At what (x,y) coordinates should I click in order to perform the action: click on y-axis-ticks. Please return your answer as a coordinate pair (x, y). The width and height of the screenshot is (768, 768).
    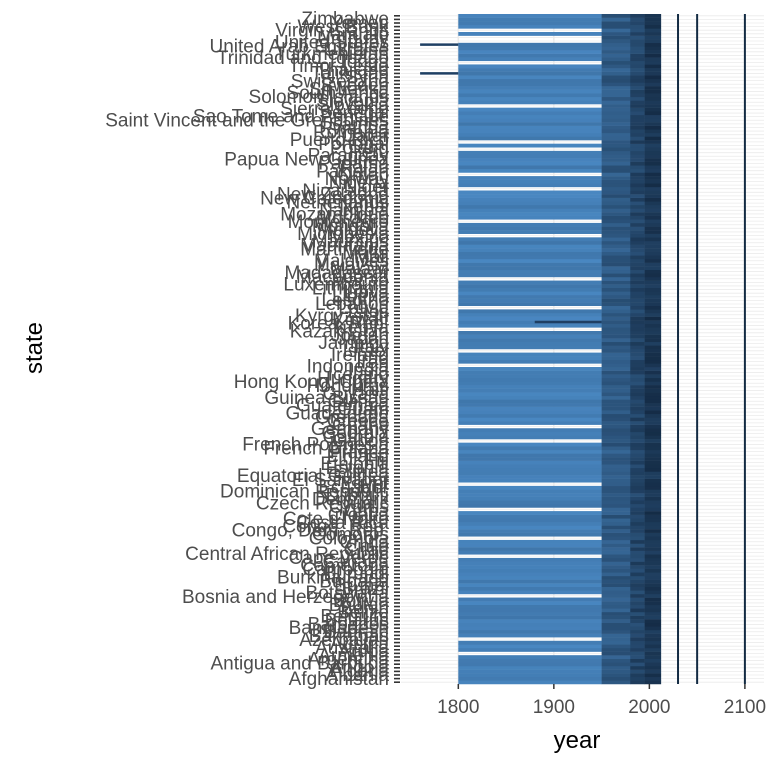
    Looking at the image, I should click on (397, 349).